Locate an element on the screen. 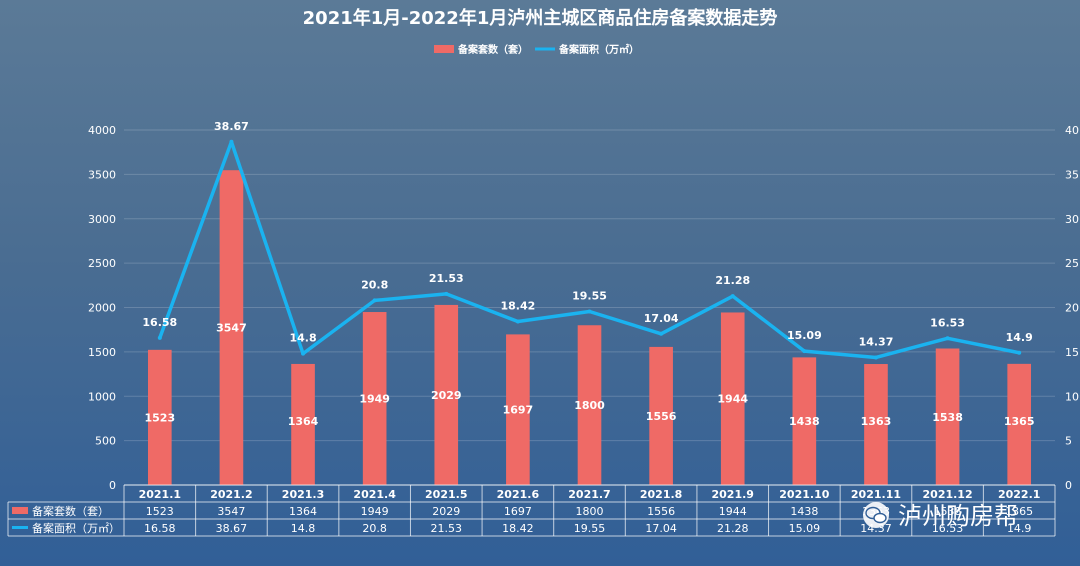  y-right-tick-label: 0 is located at coordinates (1068, 485).